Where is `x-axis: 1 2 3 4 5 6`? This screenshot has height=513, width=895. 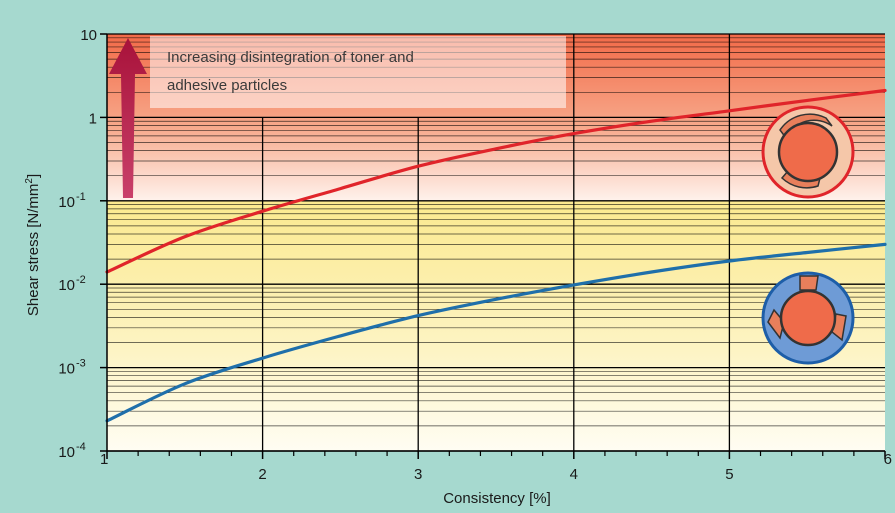 x-axis: 1 2 3 4 5 6 is located at coordinates (496, 467).